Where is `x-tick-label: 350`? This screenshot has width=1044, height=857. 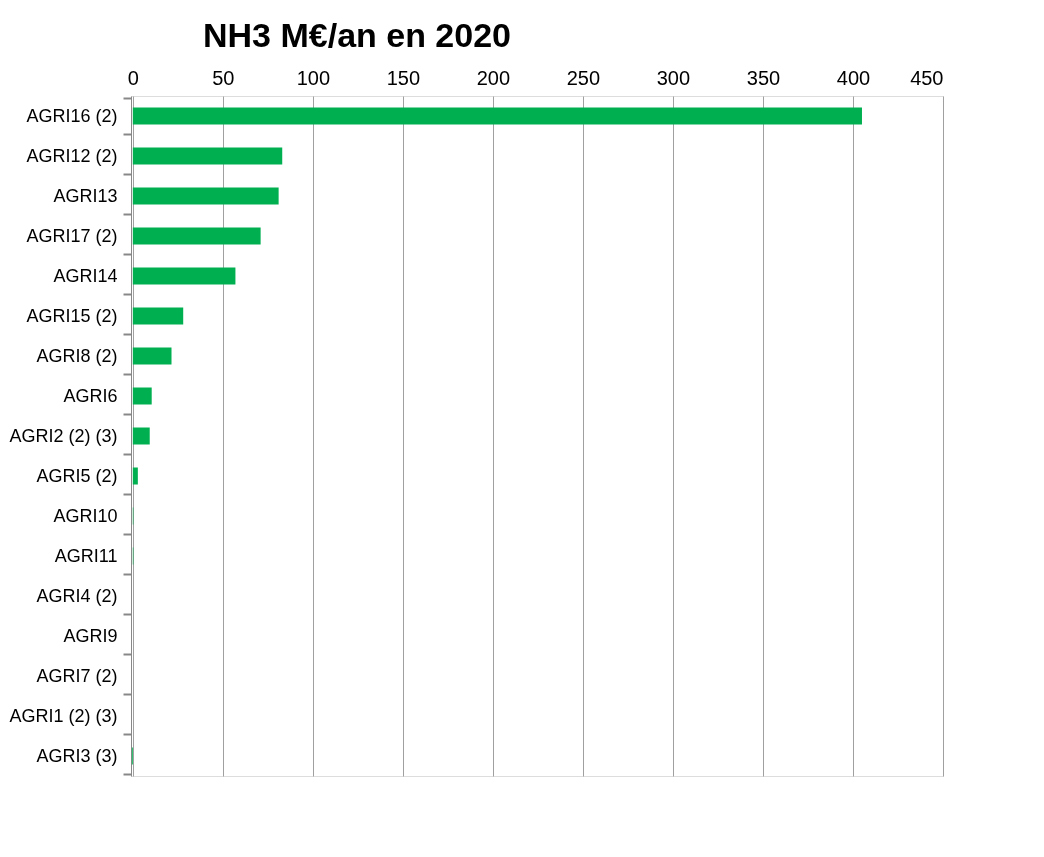 x-tick-label: 350 is located at coordinates (763, 77).